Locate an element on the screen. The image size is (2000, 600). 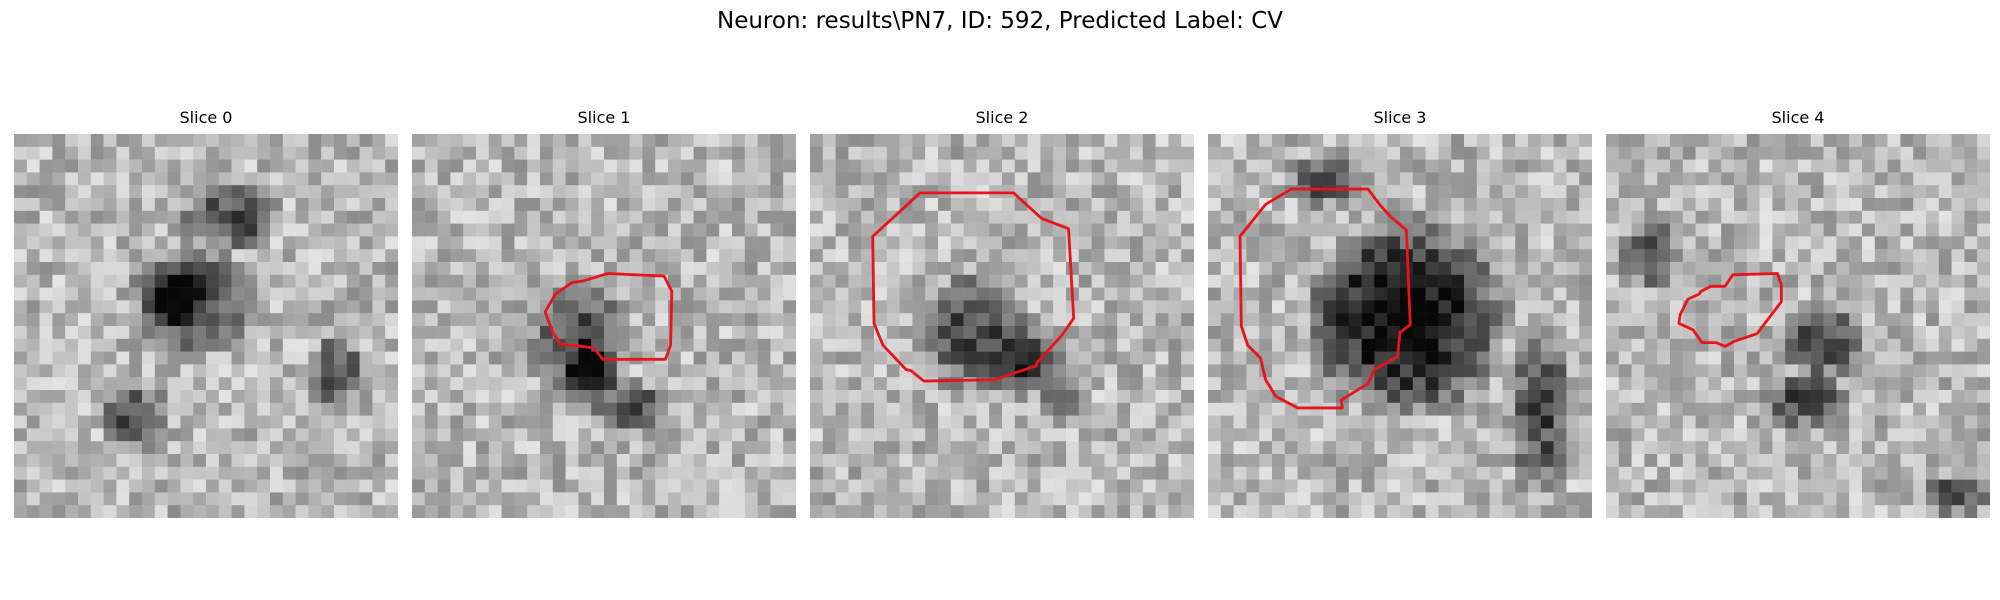
slice-panel: Slice 3 is located at coordinates (1400, 317).